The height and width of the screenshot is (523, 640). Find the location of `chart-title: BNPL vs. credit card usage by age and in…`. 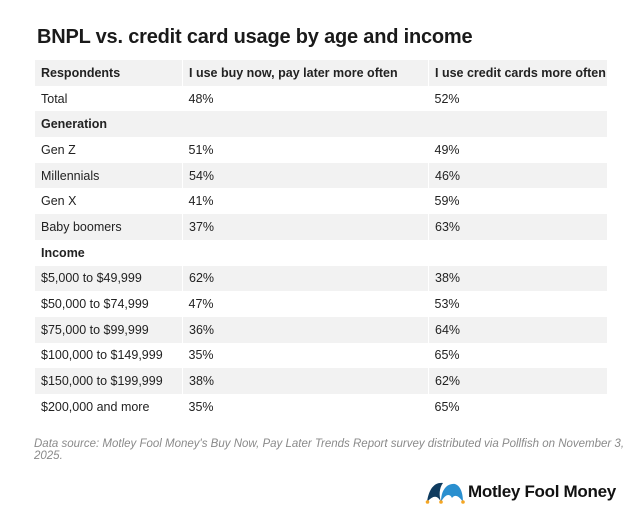

chart-title: BNPL vs. credit card usage by age and in… is located at coordinates (255, 37).